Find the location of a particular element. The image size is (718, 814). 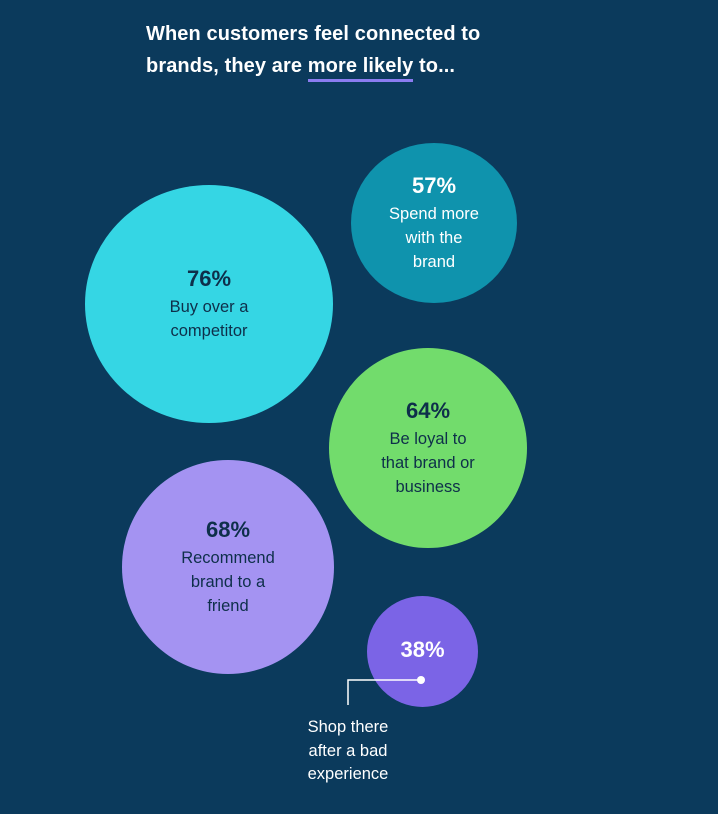

bubble-buy-over-competitor: 76% Buy over a competitor is located at coordinates (209, 304).